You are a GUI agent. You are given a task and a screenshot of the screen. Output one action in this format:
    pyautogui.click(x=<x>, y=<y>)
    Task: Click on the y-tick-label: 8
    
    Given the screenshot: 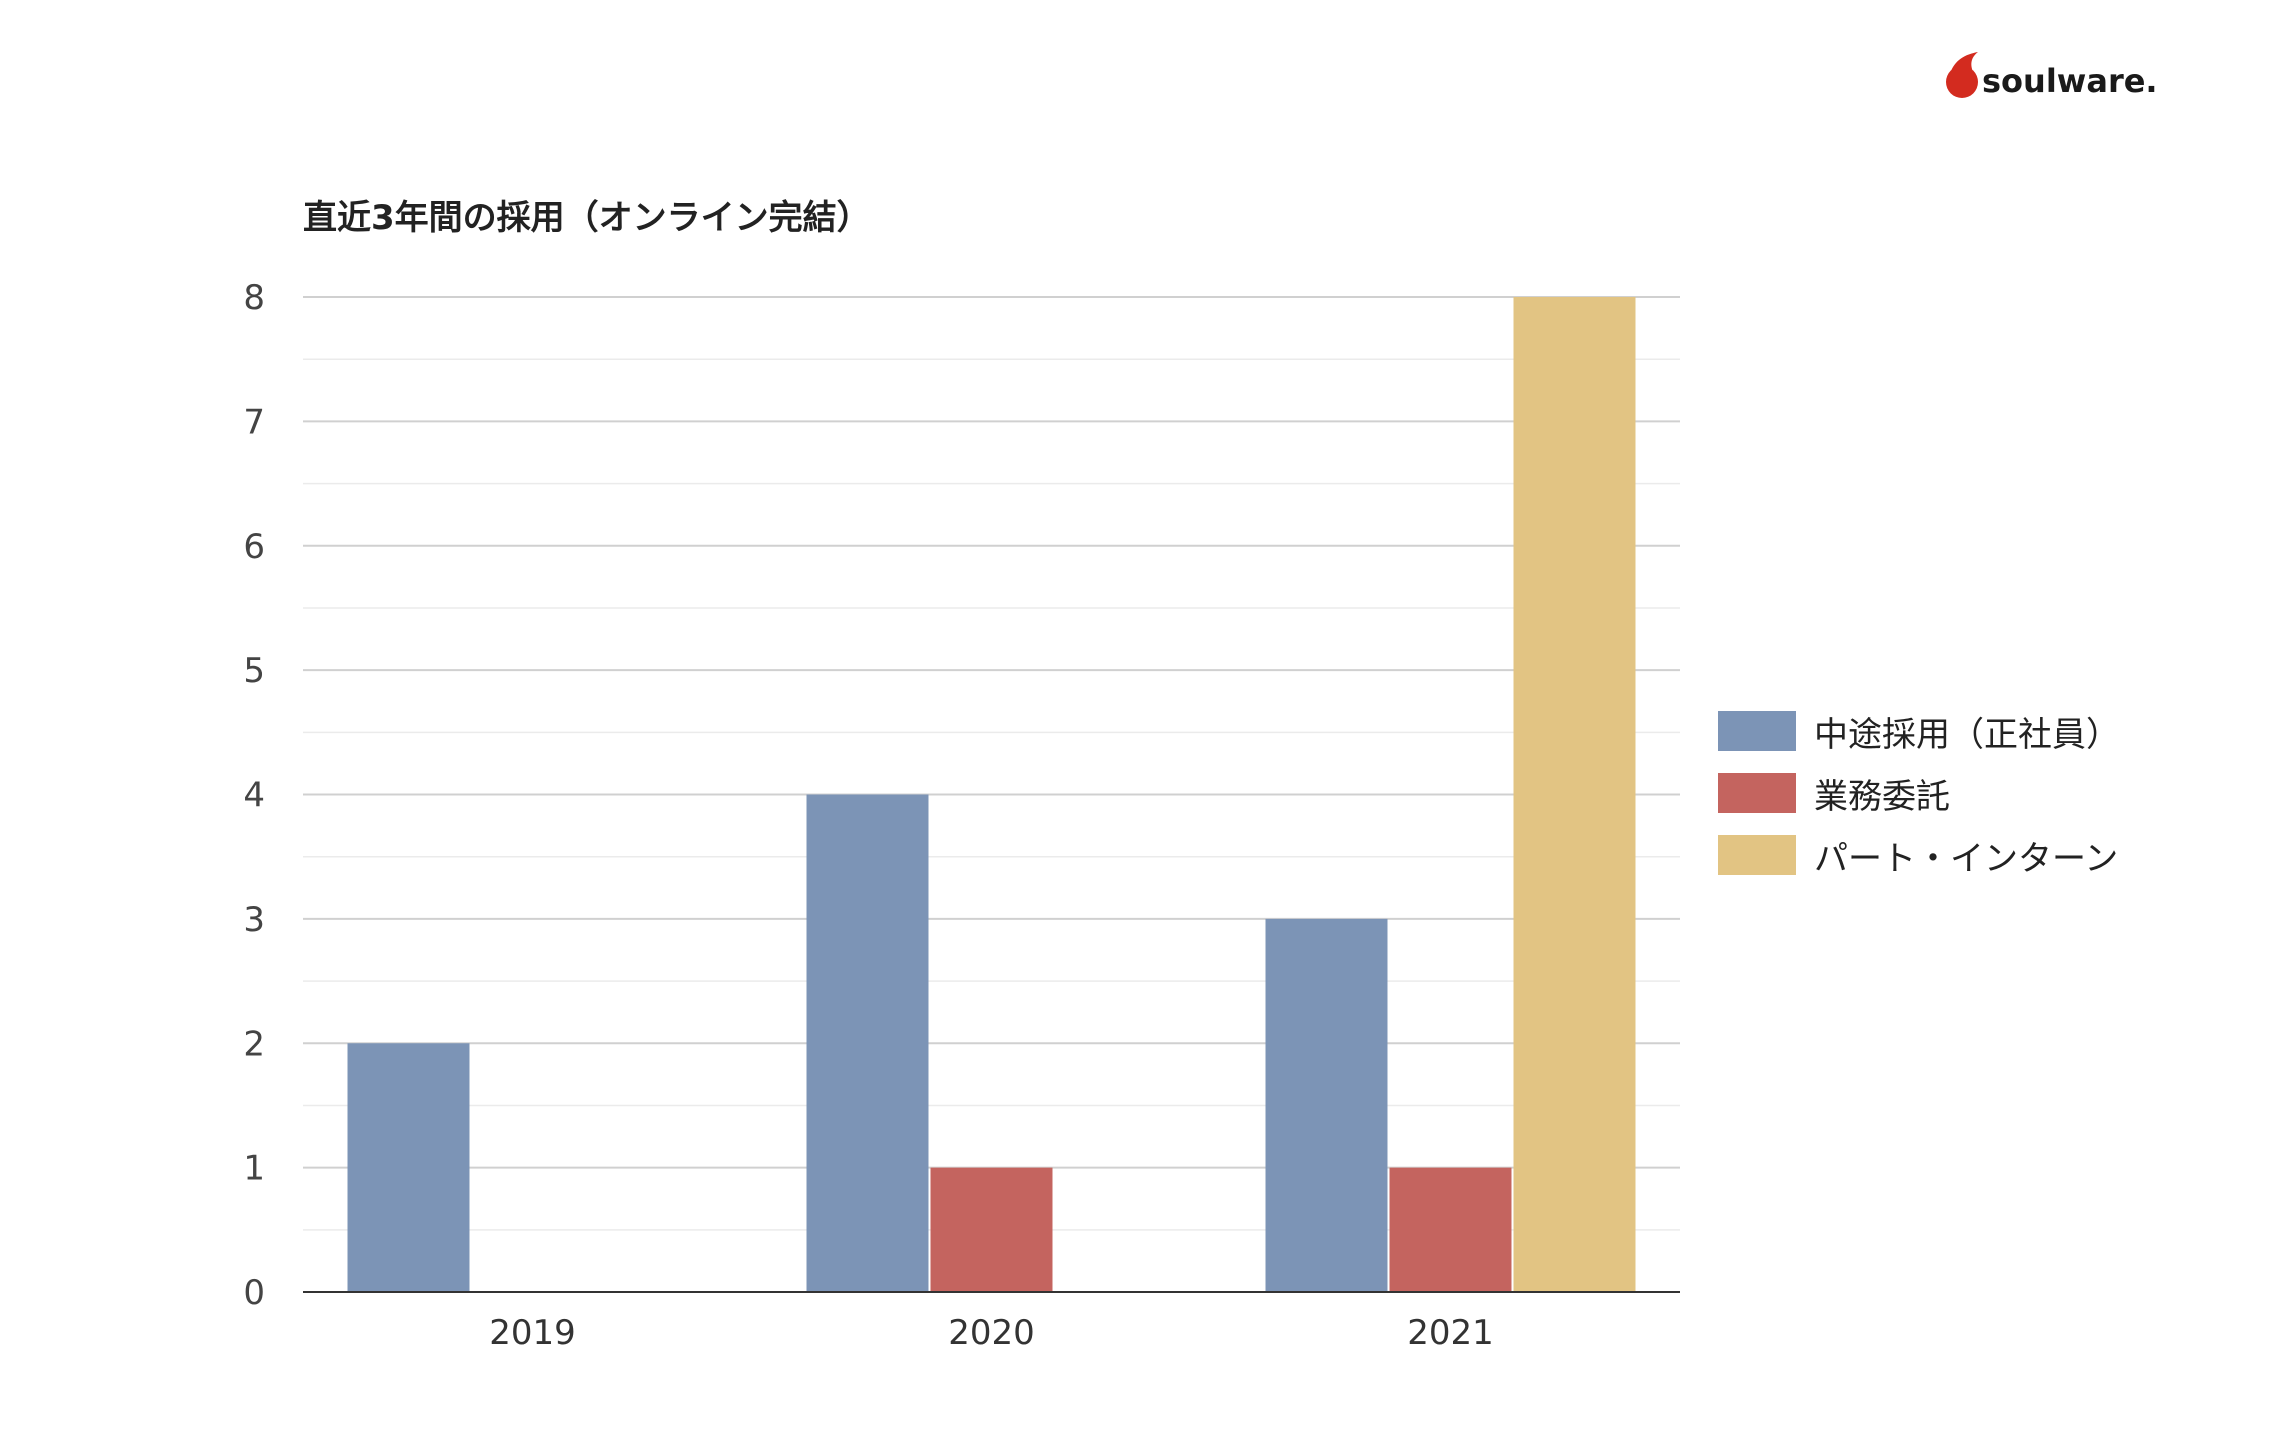 What is the action you would take?
    pyautogui.click(x=254, y=298)
    